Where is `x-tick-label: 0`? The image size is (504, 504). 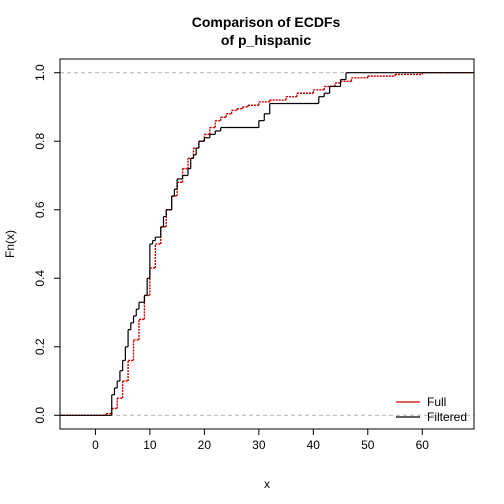 x-tick-label: 0 is located at coordinates (95, 445).